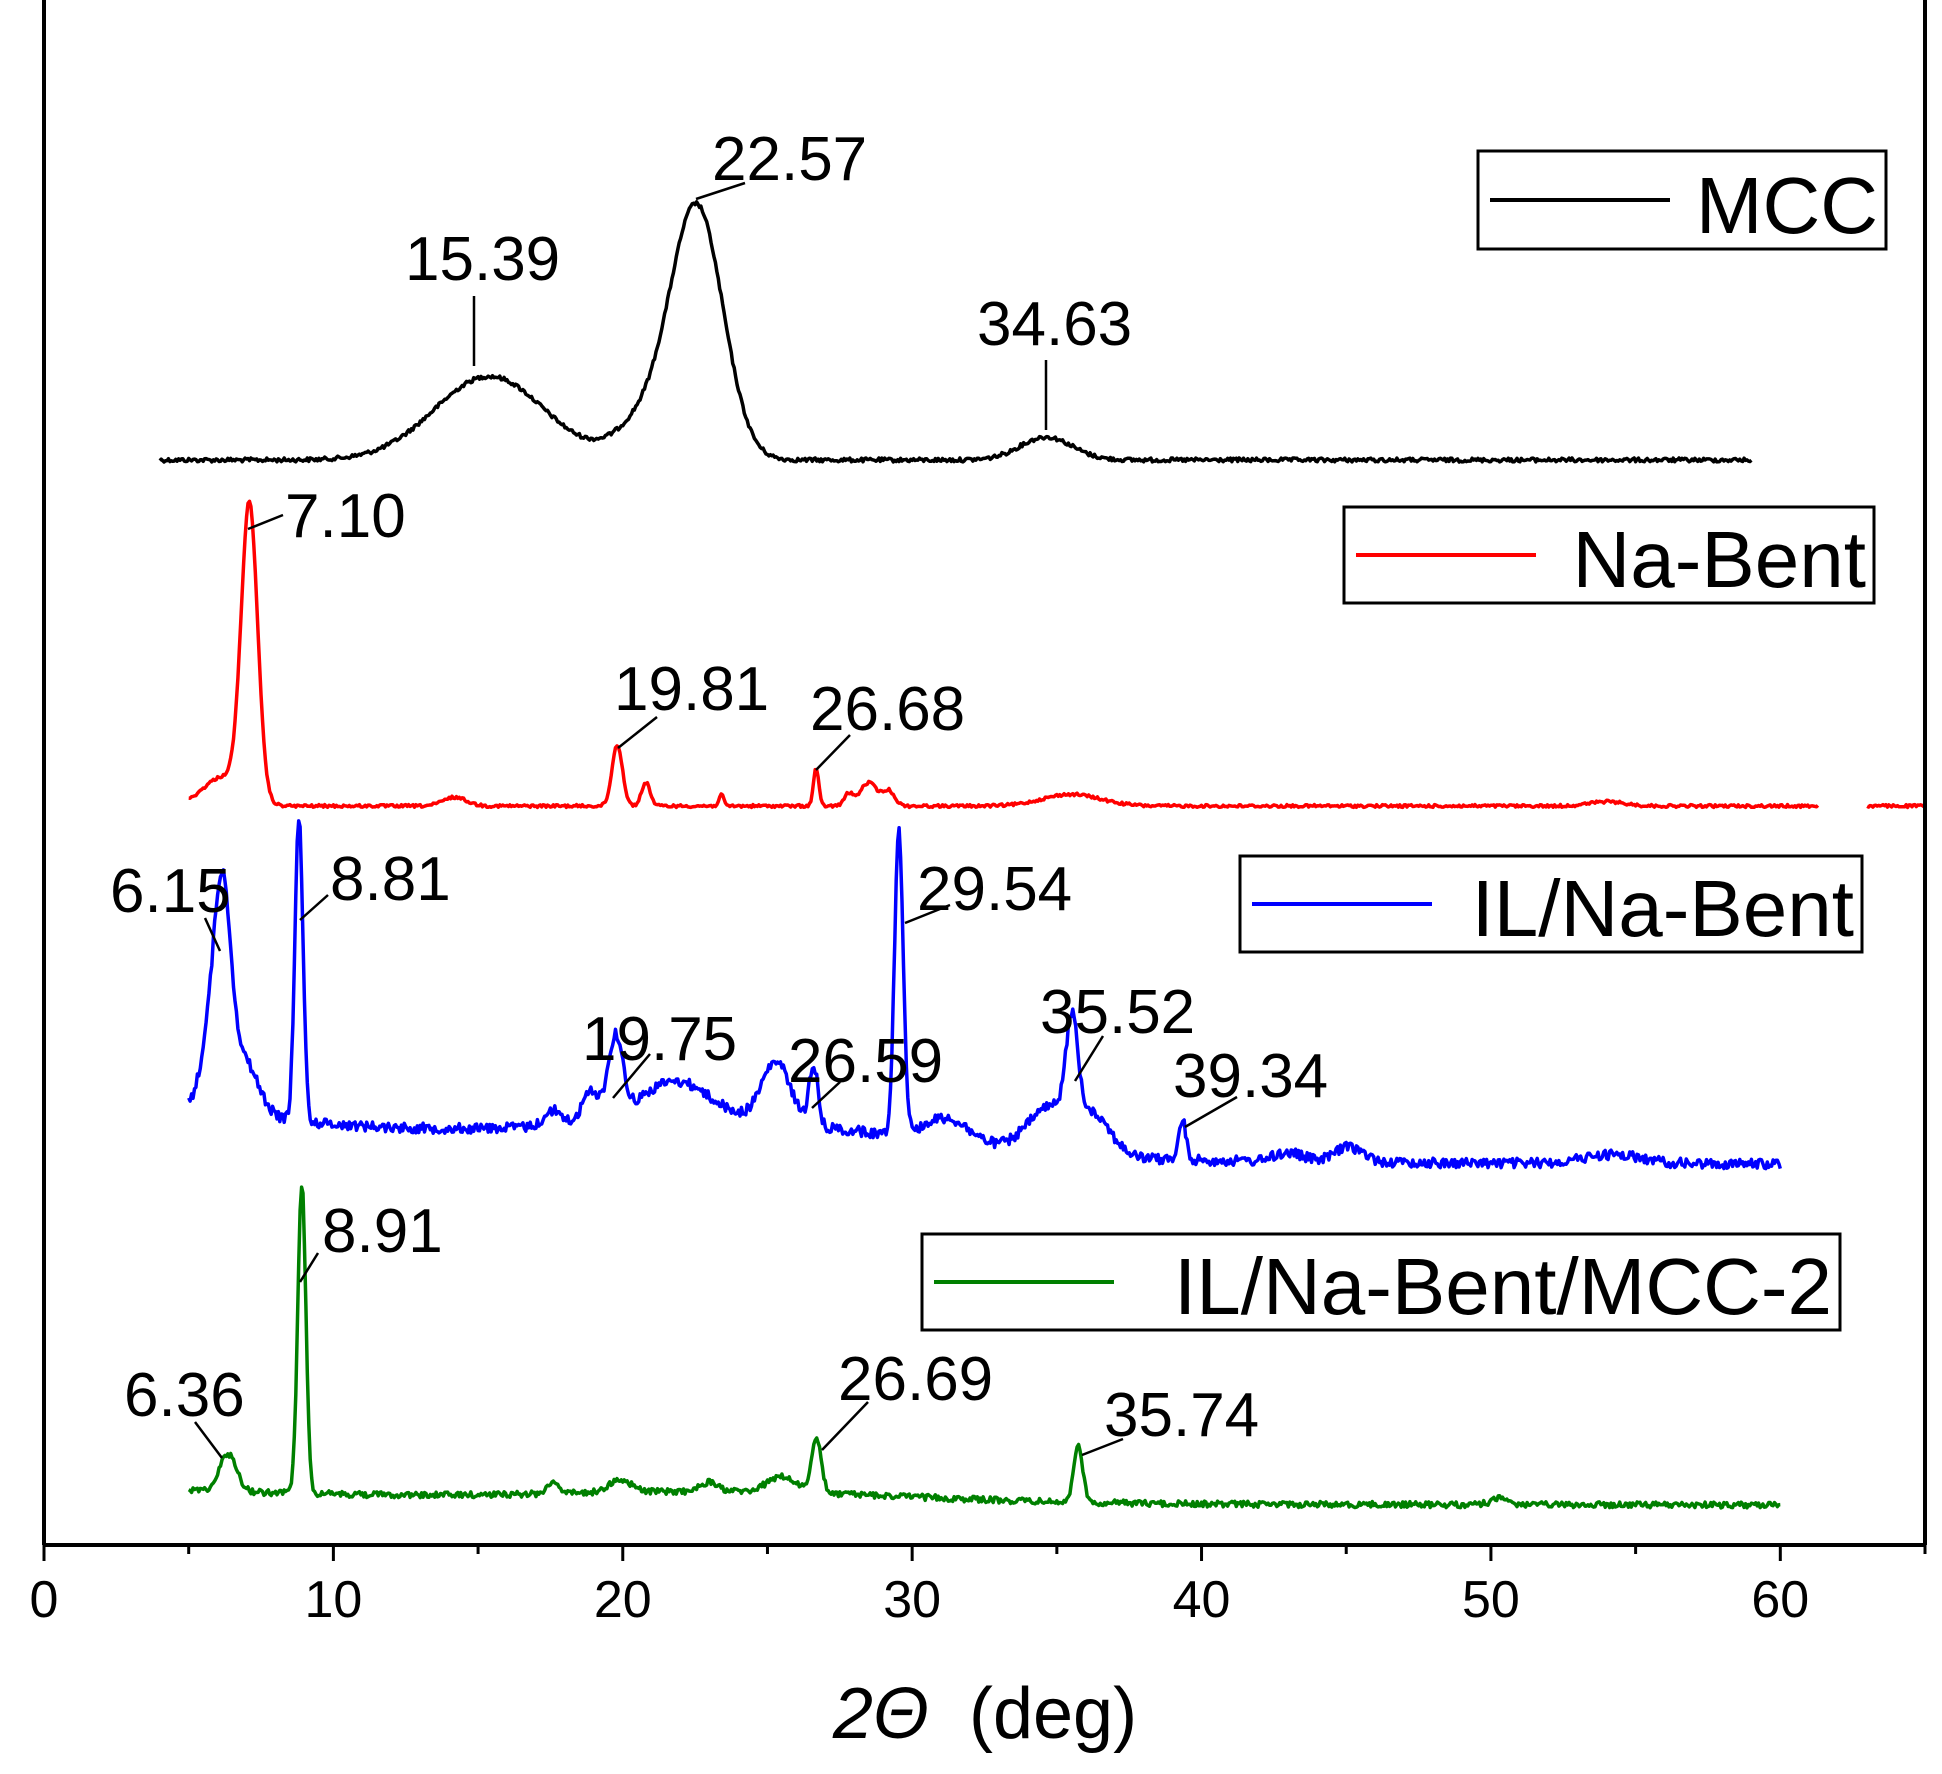 This screenshot has width=1942, height=1774. Describe the element at coordinates (1663, 908) in the screenshot. I see `legend-label: IL/Na-Bent` at that location.